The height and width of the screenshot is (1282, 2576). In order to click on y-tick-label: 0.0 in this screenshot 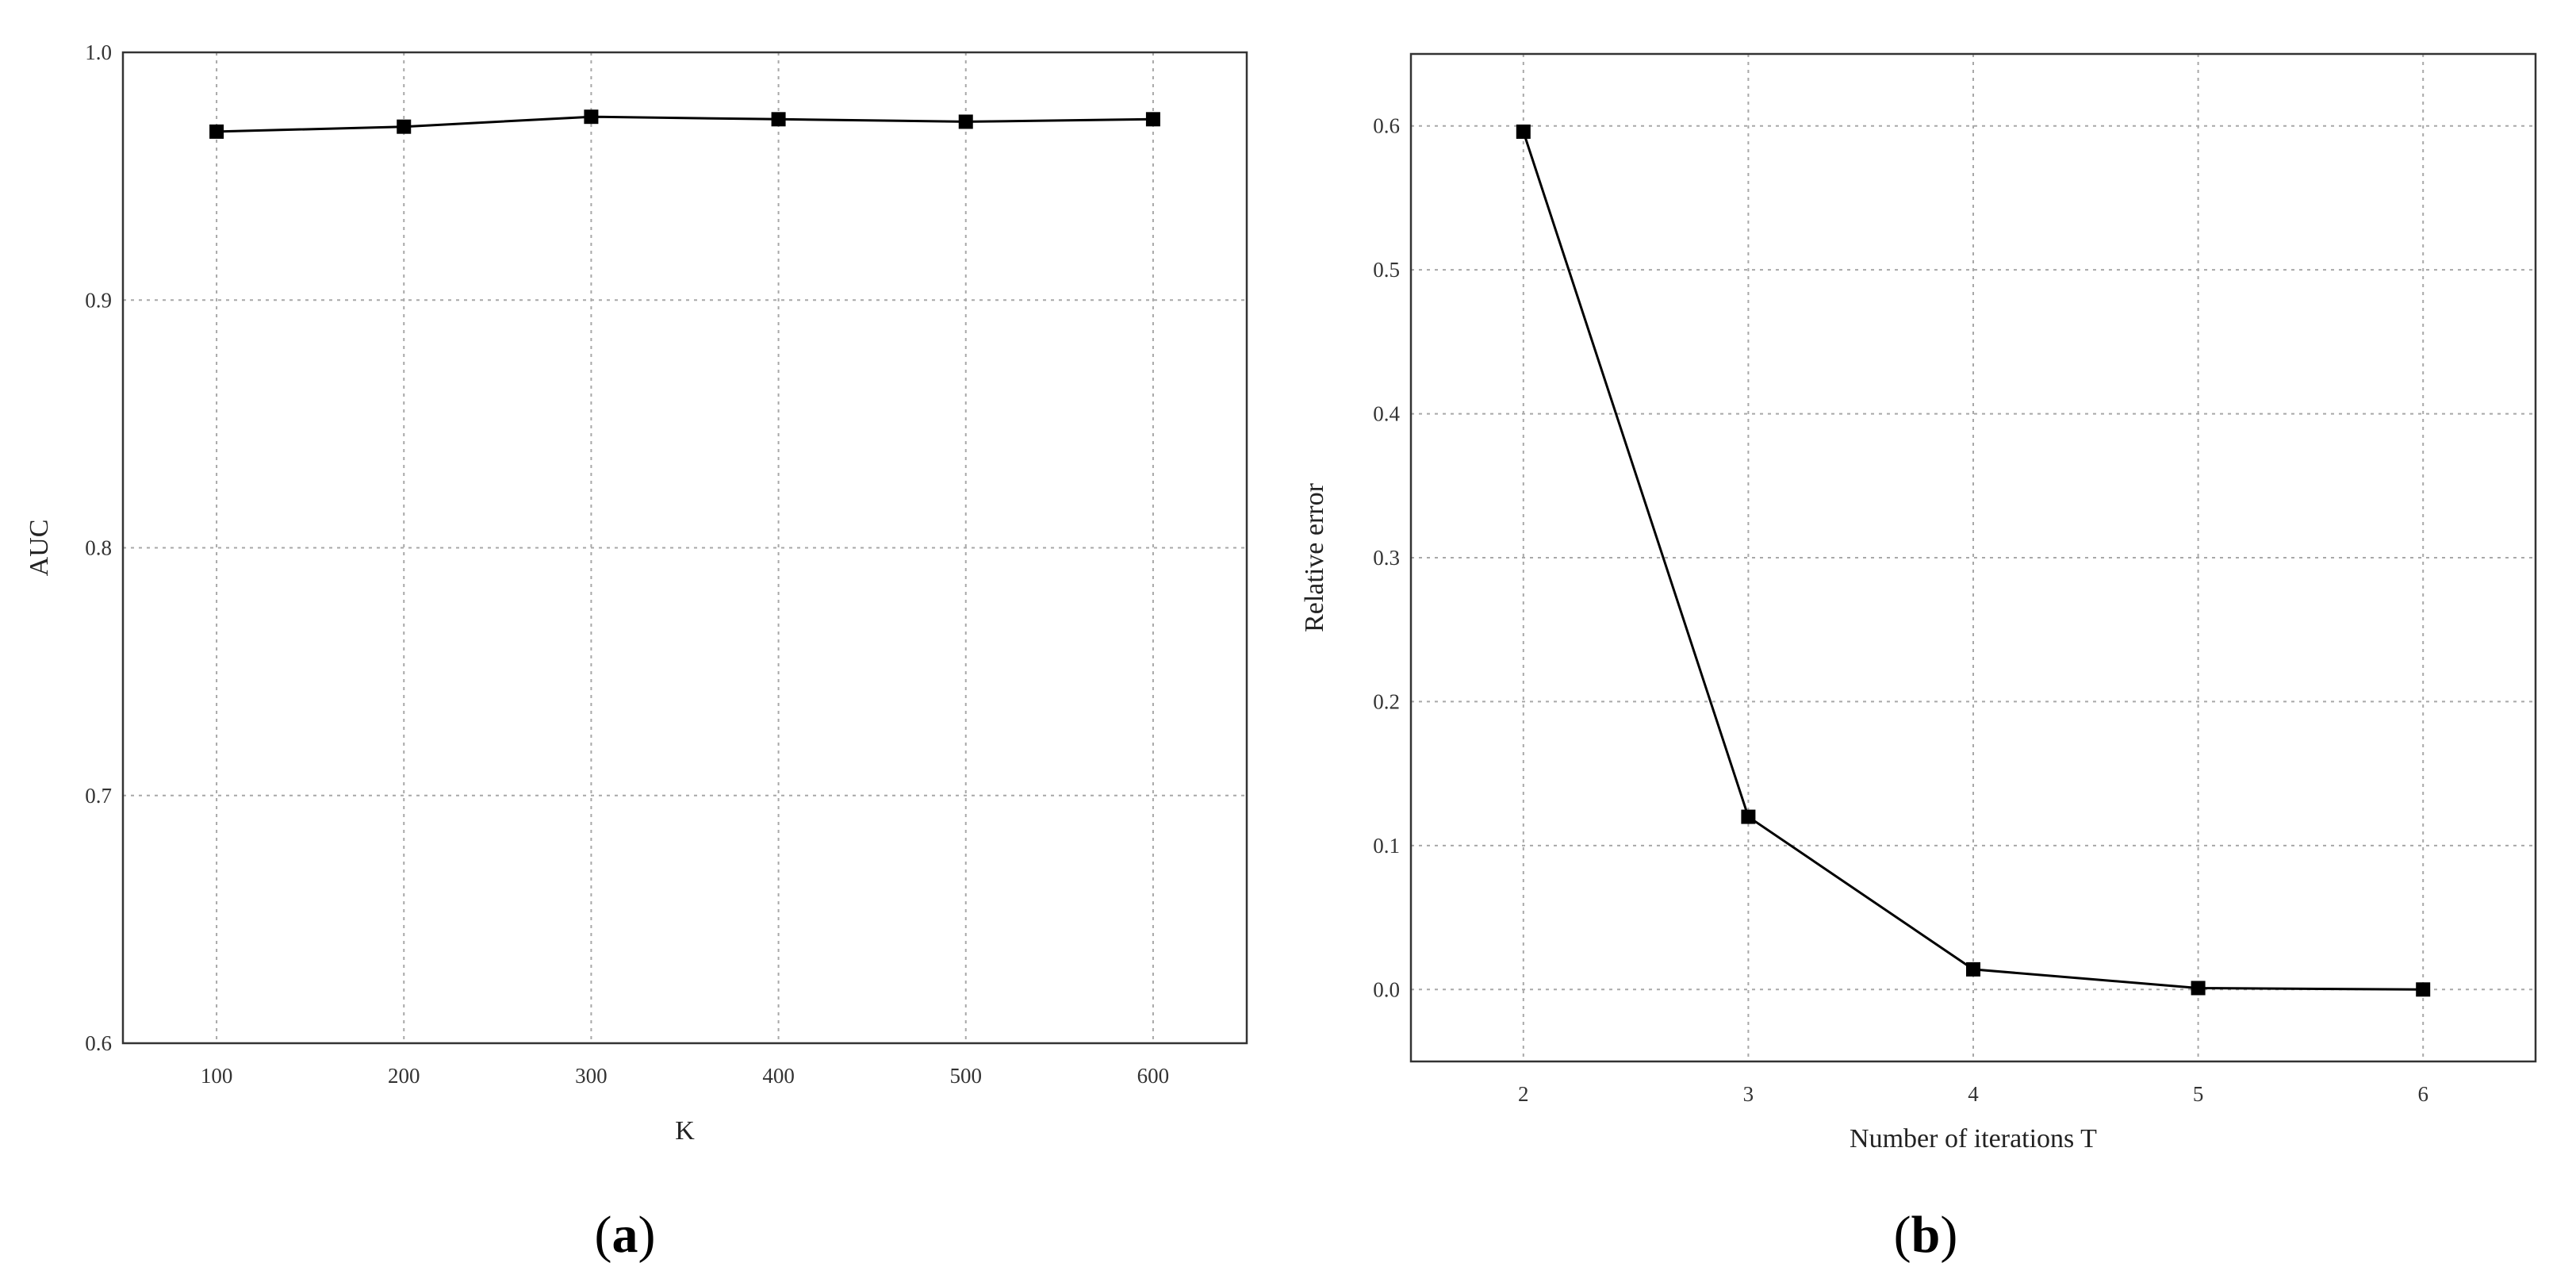, I will do `click(1386, 989)`.